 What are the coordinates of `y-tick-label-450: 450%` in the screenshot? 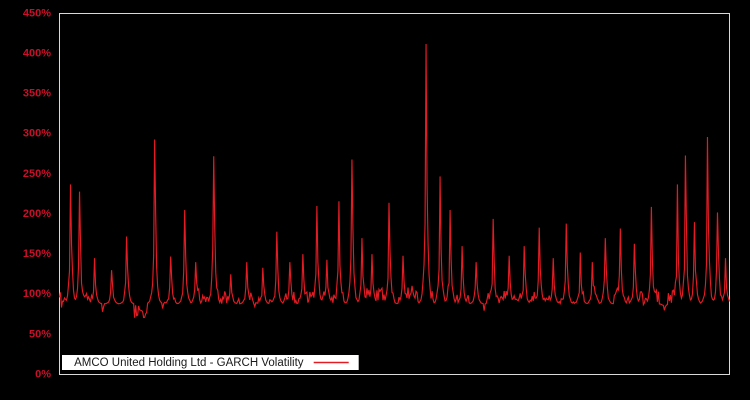 It's located at (37, 13).